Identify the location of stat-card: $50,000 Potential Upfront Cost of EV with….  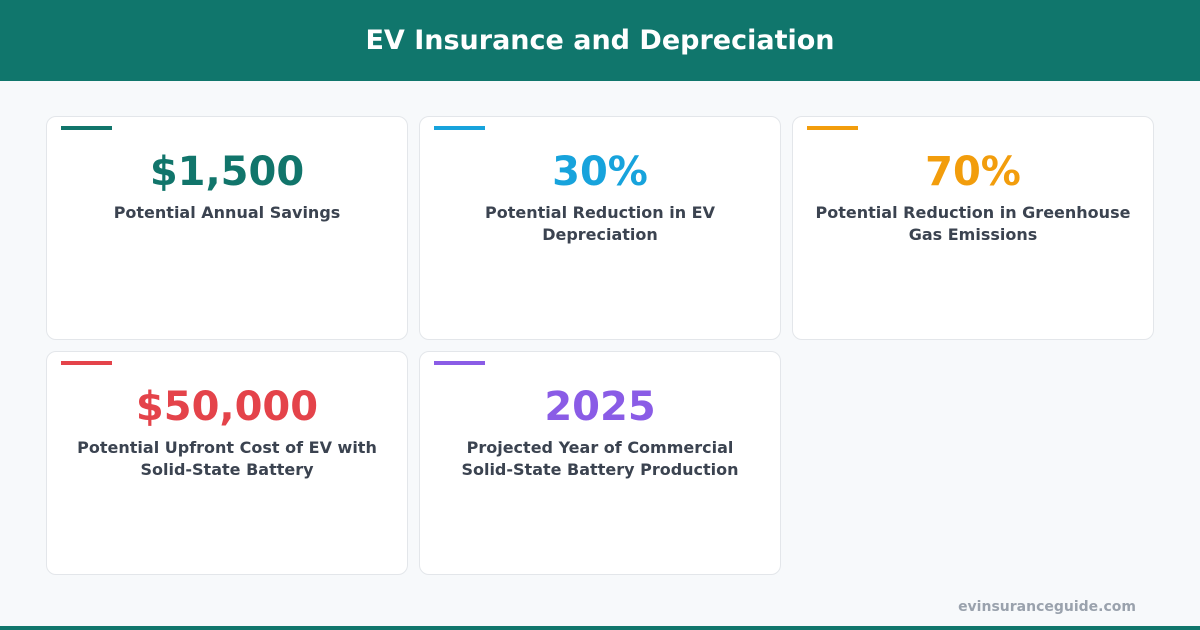
(227, 463).